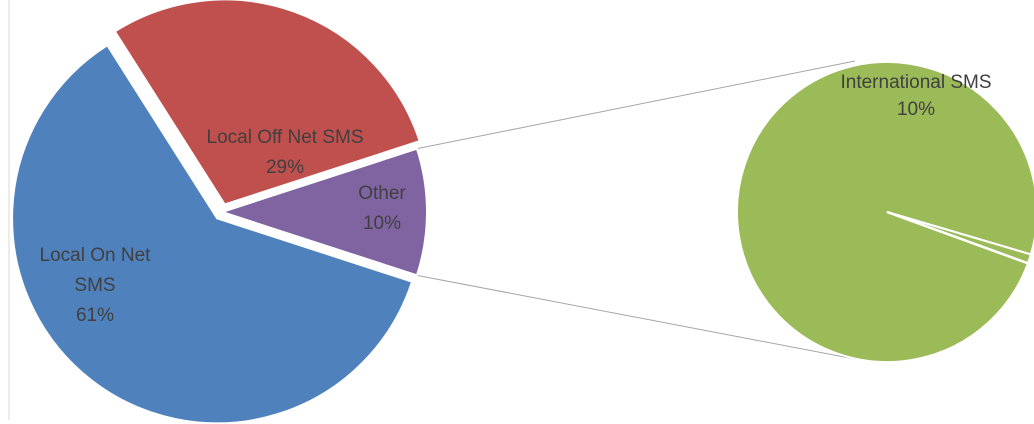 The image size is (1034, 424). Describe the element at coordinates (323, 212) in the screenshot. I see `pie-slice-other` at that location.